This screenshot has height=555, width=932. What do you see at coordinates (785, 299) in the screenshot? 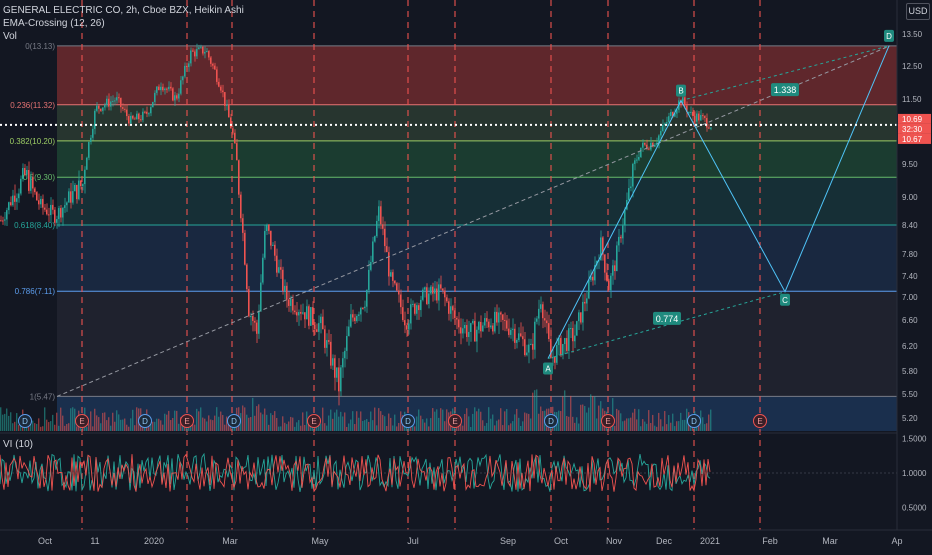
I see `harmonic-point-c: C` at bounding box center [785, 299].